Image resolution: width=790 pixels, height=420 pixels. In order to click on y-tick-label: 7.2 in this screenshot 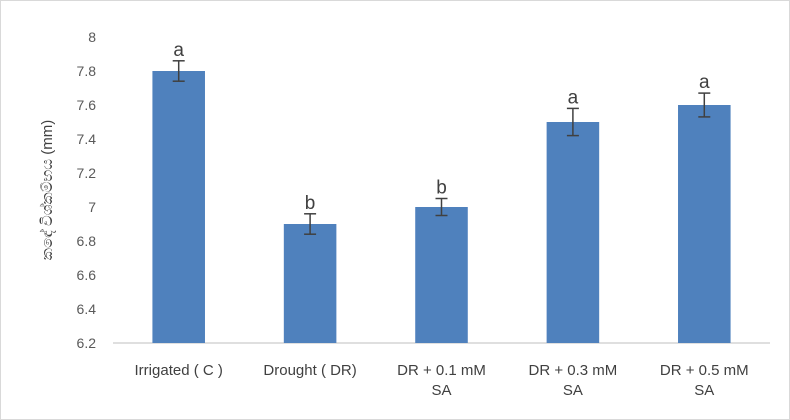, I will do `click(87, 173)`.